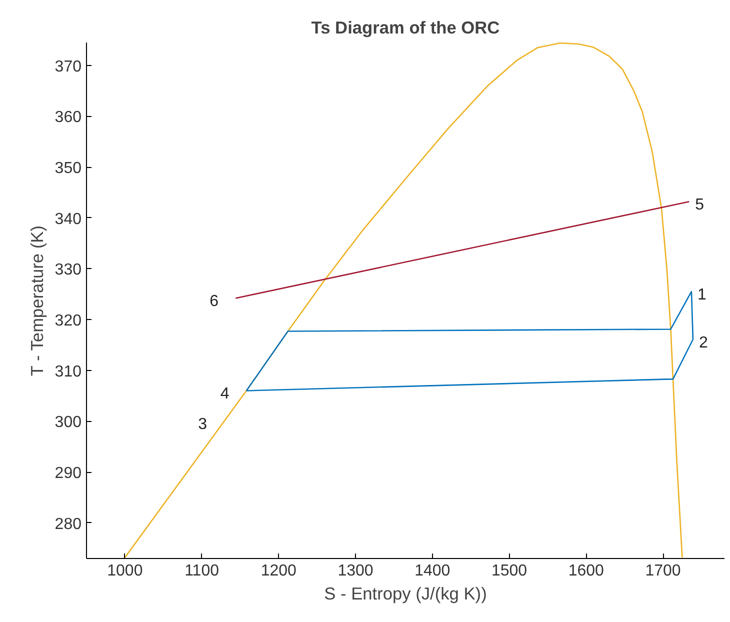 The image size is (730, 622). Describe the element at coordinates (405, 28) in the screenshot. I see `chart-title: Ts Diagram of the ORC` at that location.